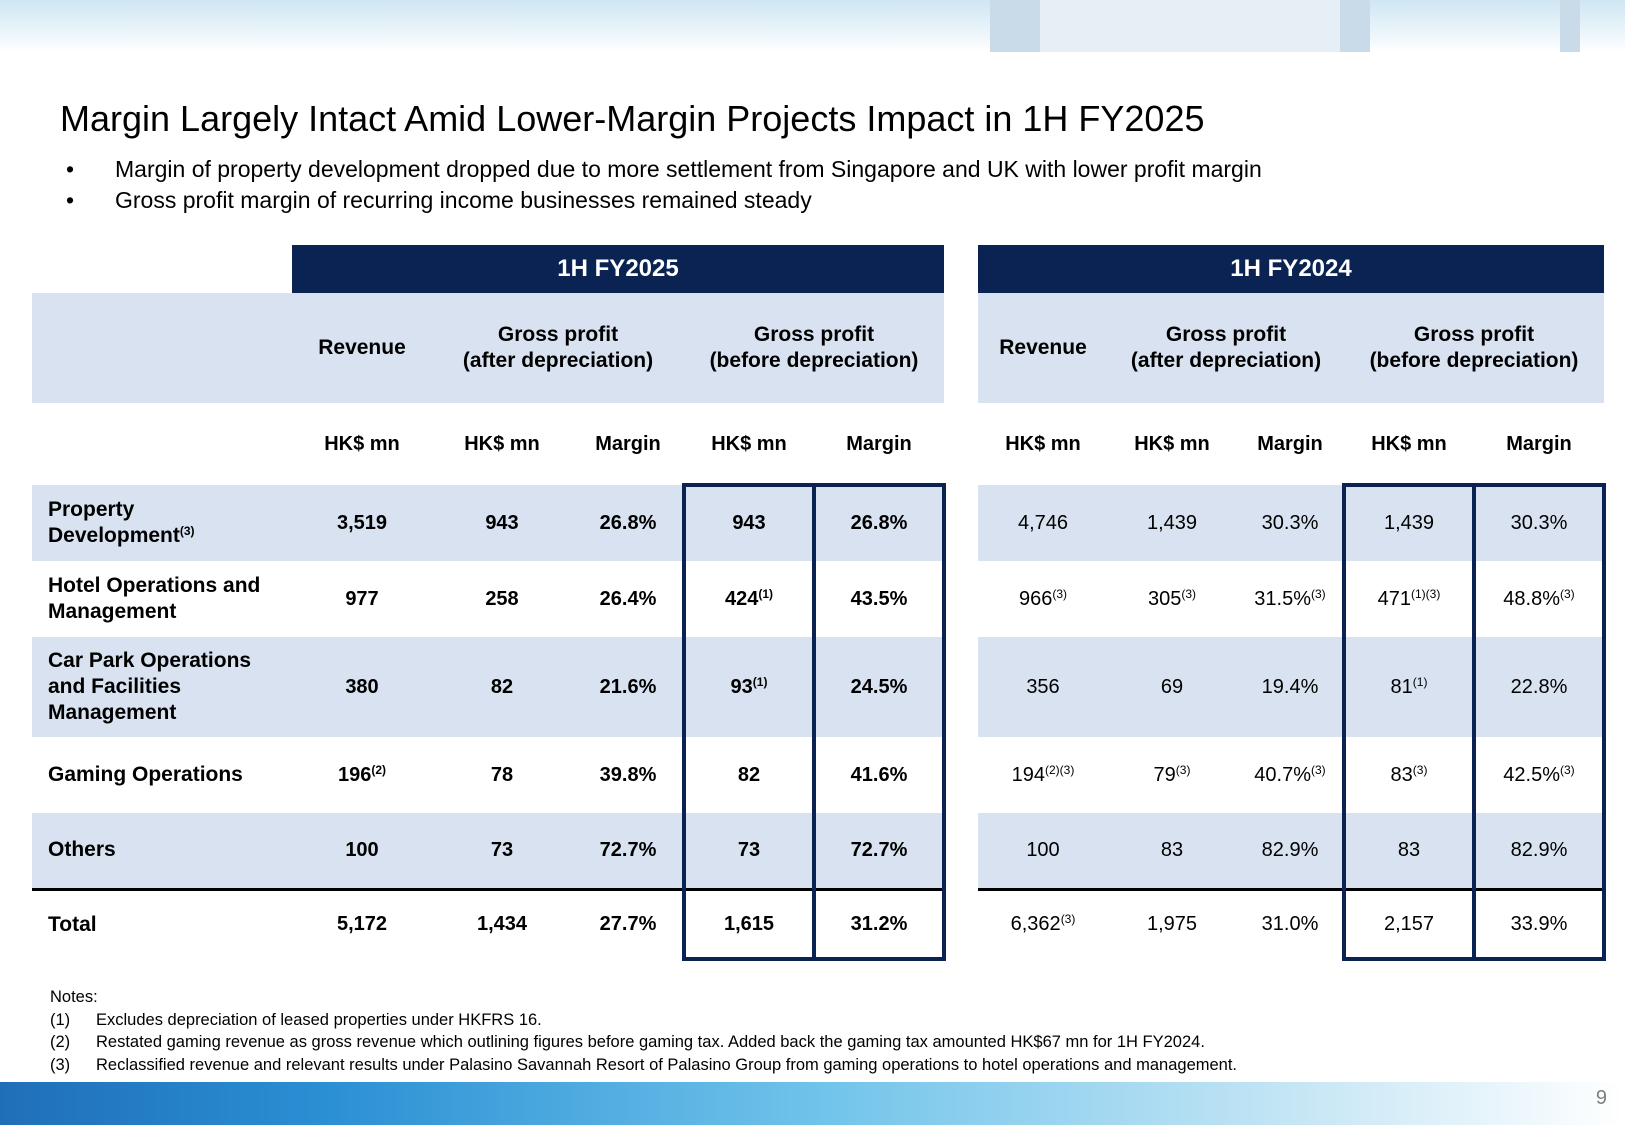 This screenshot has width=1625, height=1125. I want to click on row-label: Gaming Operations, so click(145, 774).